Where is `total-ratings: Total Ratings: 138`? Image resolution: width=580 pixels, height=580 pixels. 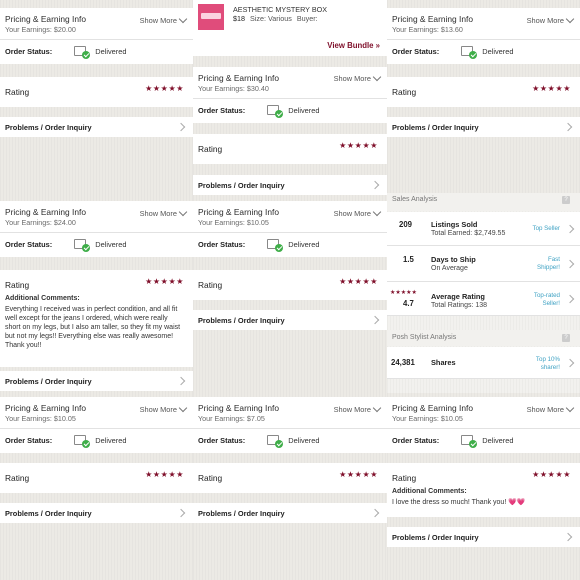 total-ratings: Total Ratings: 138 is located at coordinates (459, 305).